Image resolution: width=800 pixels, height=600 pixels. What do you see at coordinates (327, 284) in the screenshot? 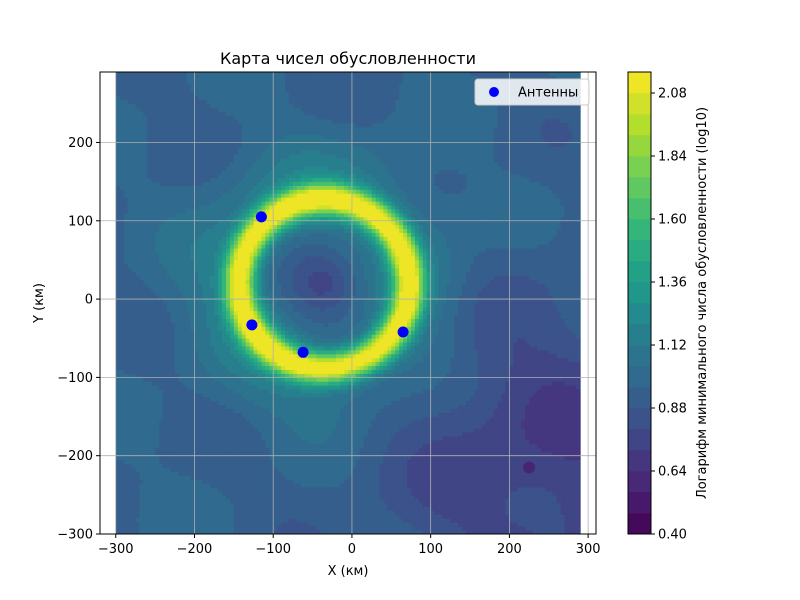
I see `antenna-points` at bounding box center [327, 284].